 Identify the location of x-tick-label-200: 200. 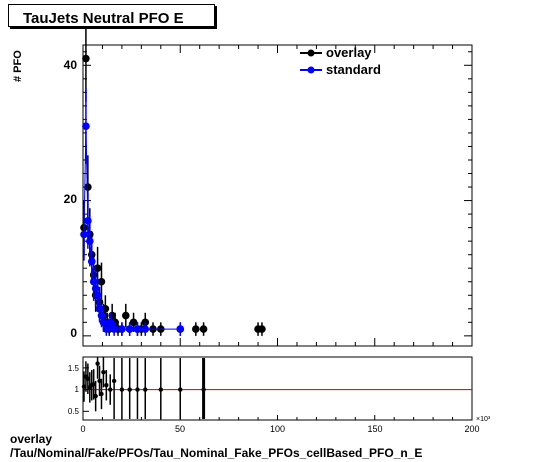
(471, 429).